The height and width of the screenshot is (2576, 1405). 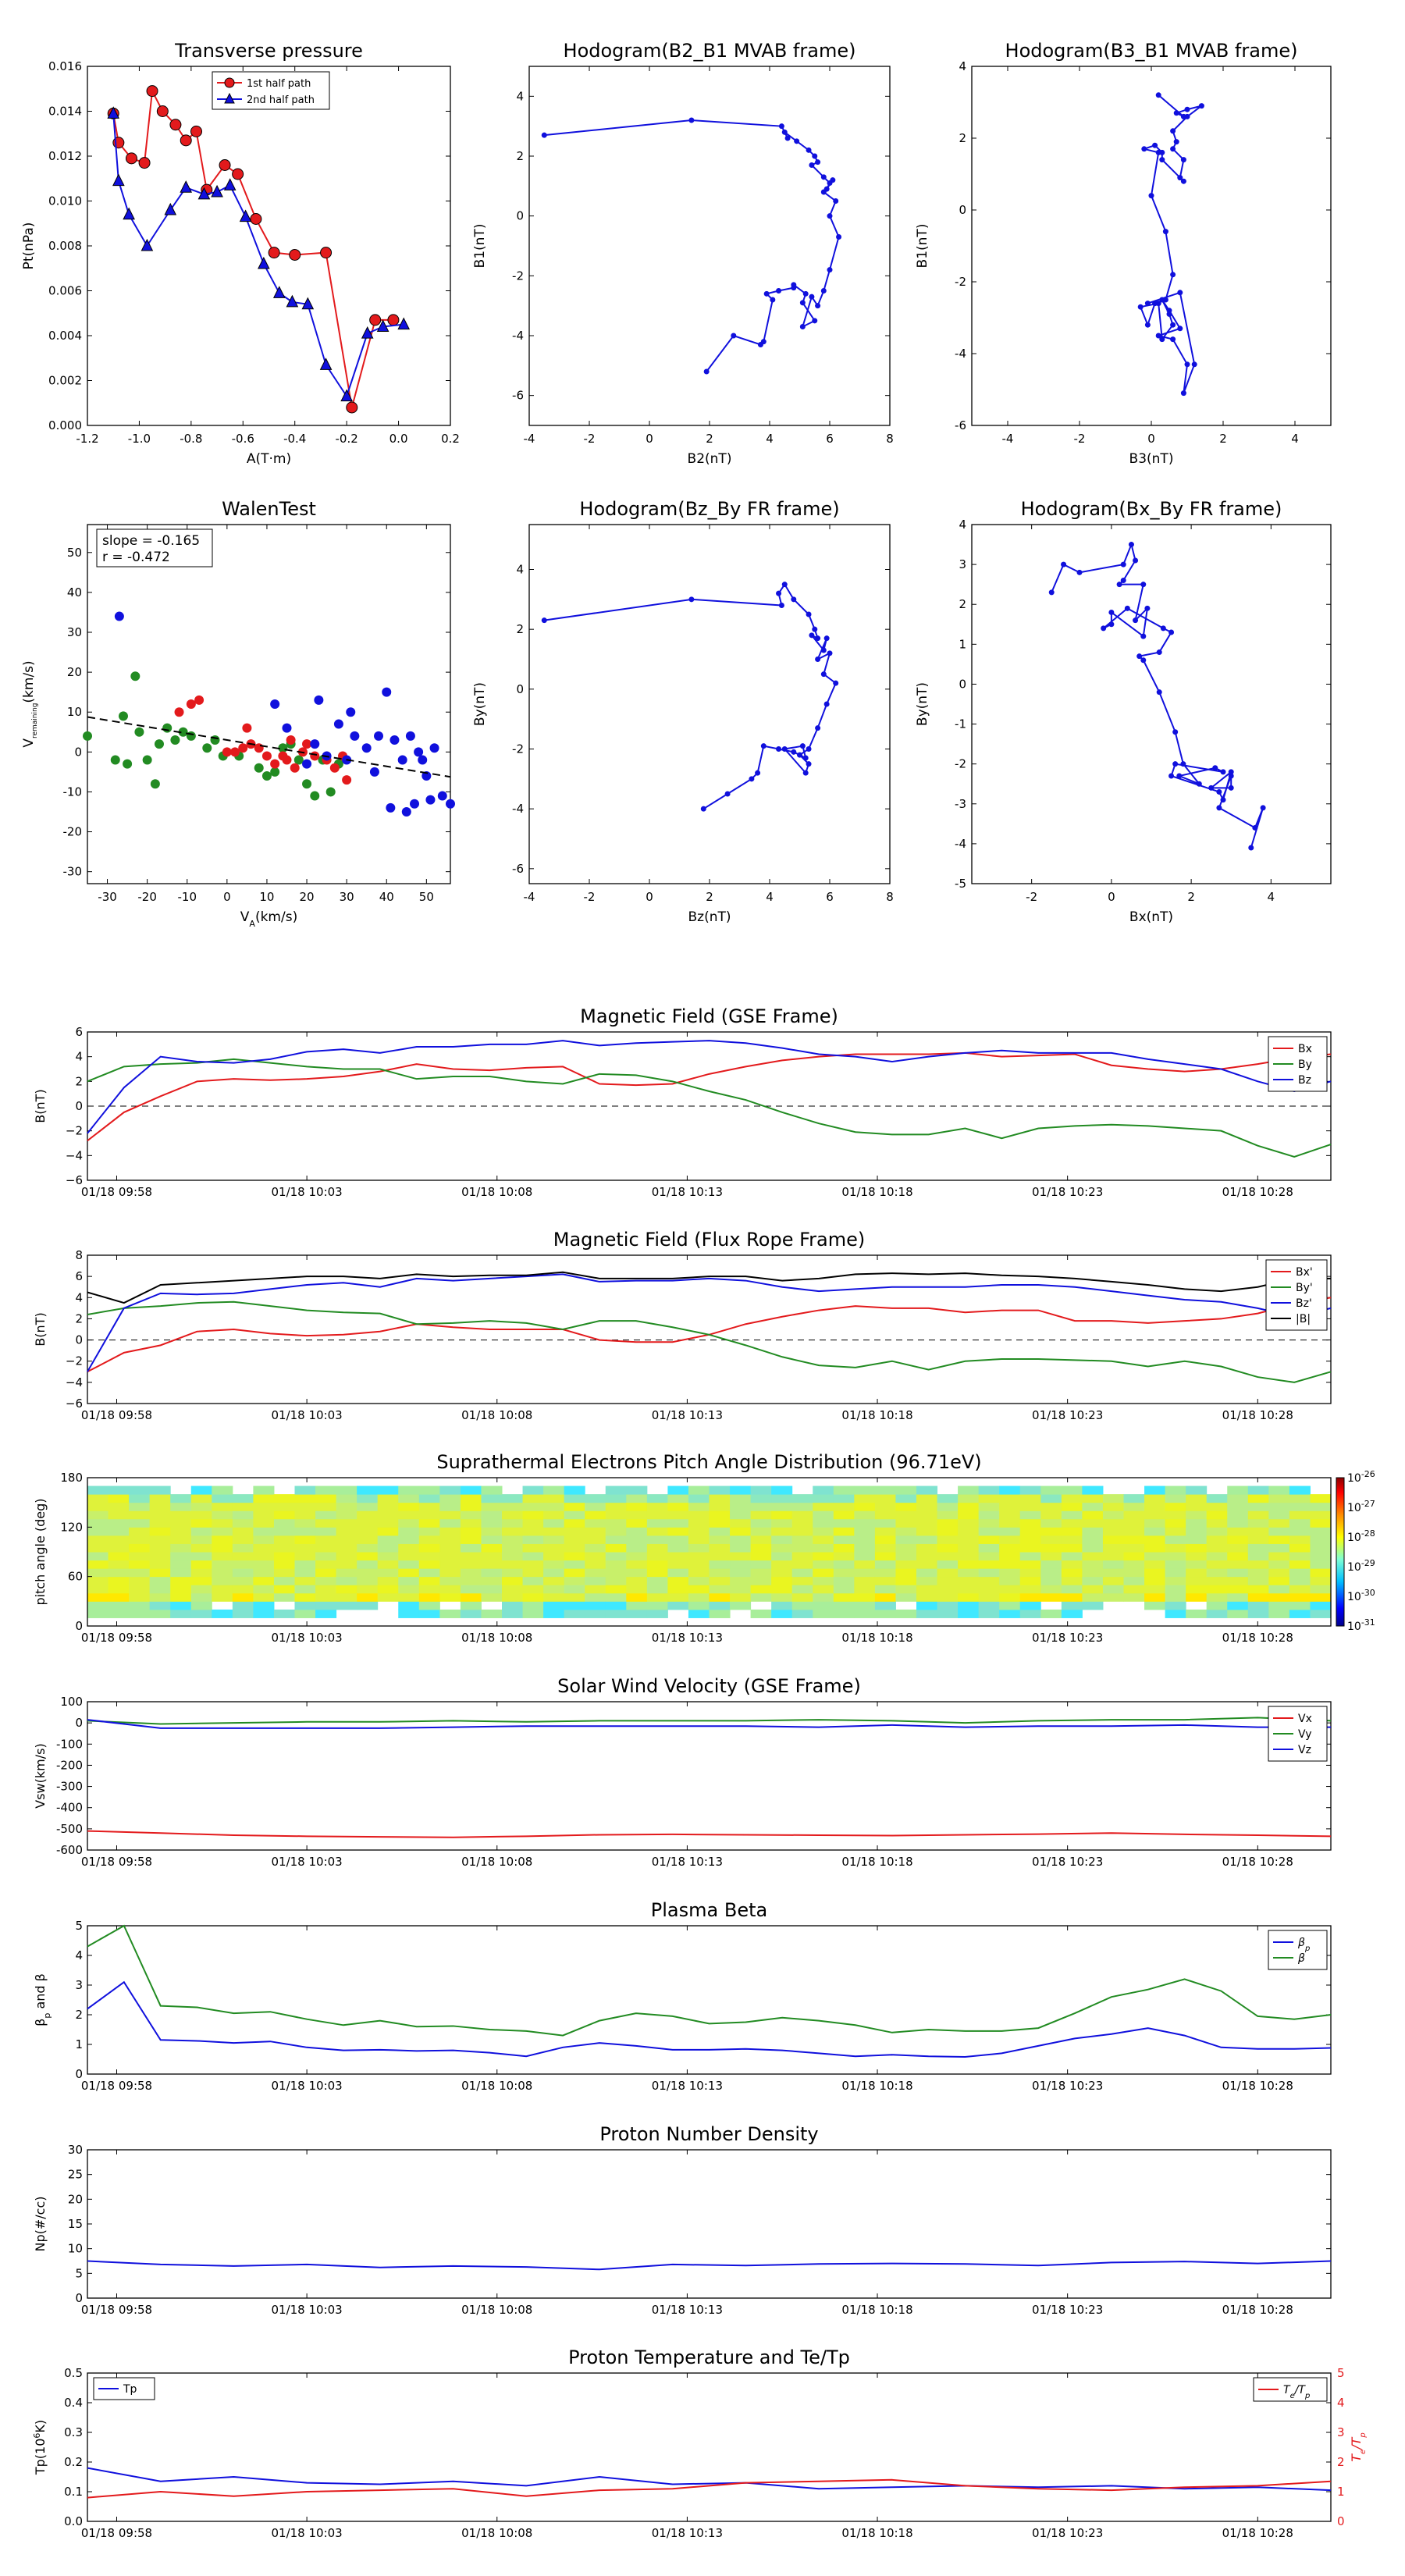 What do you see at coordinates (710, 2019) in the screenshot?
I see `series-βp` at bounding box center [710, 2019].